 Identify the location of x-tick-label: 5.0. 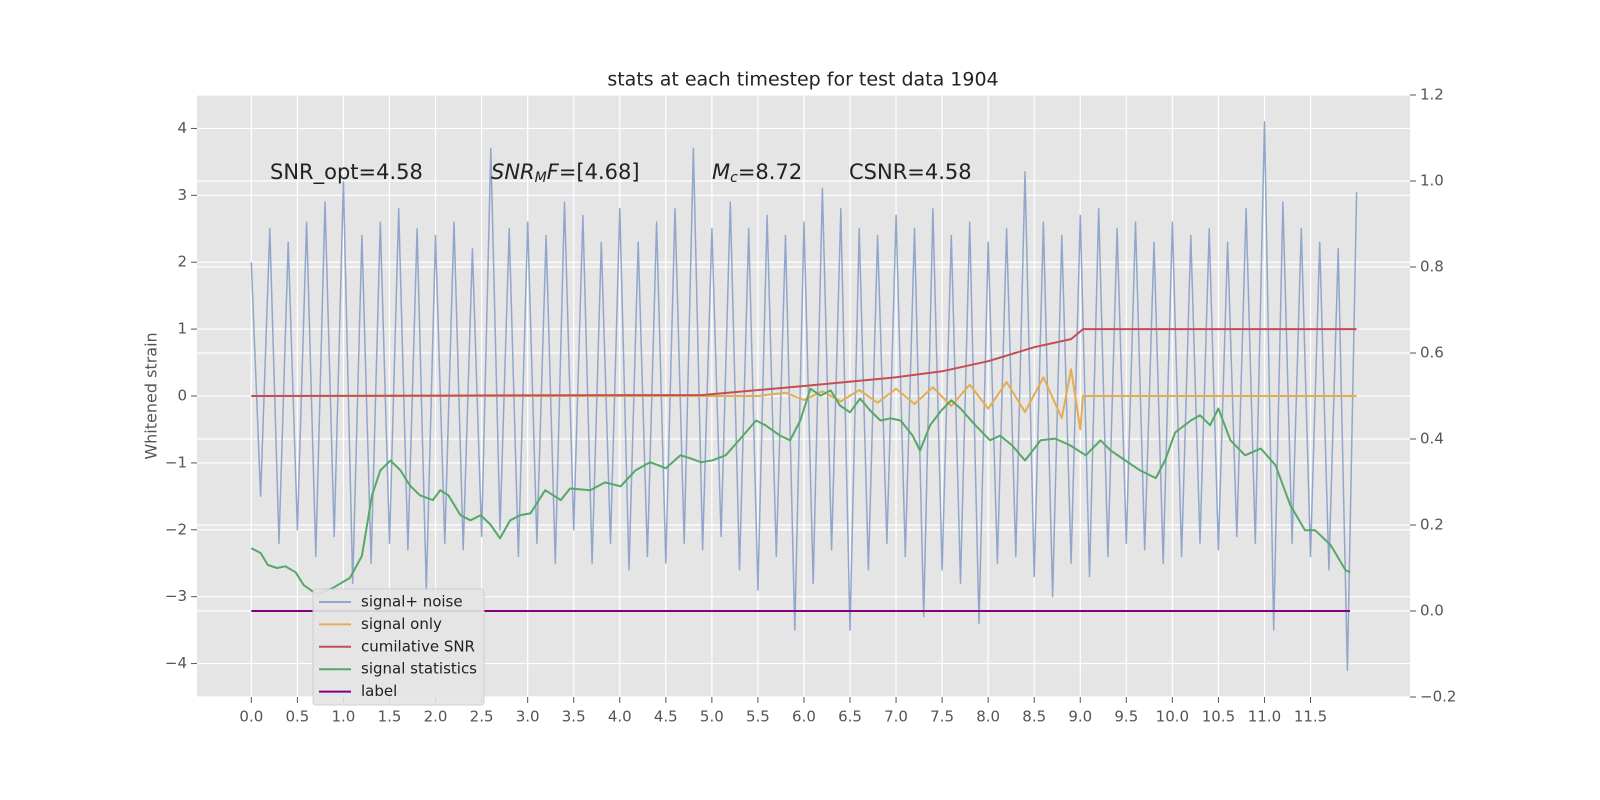
(712, 717).